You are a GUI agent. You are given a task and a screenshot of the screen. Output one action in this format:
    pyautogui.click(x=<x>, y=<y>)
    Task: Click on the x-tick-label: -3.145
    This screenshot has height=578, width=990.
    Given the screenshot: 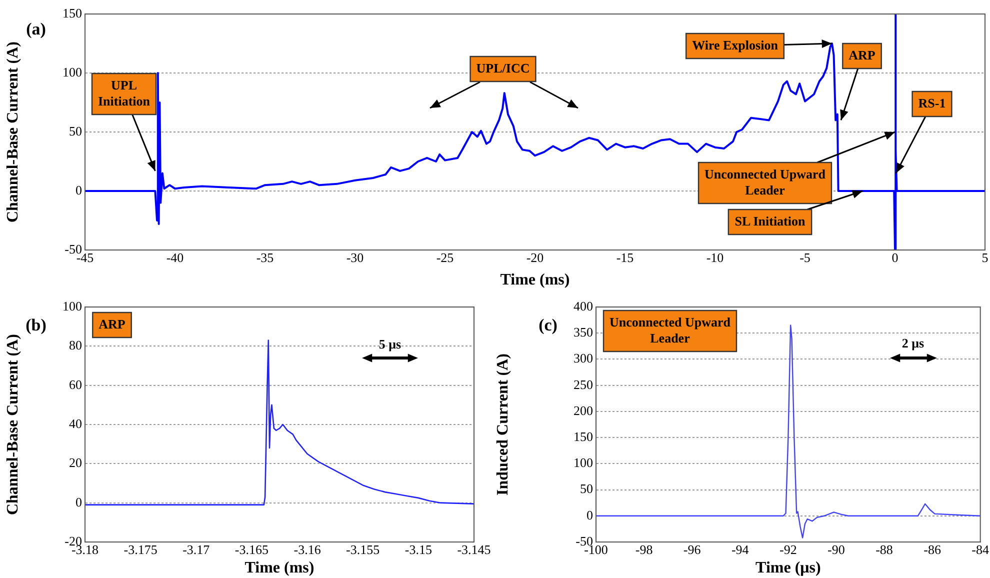 What is the action you would take?
    pyautogui.click(x=474, y=550)
    